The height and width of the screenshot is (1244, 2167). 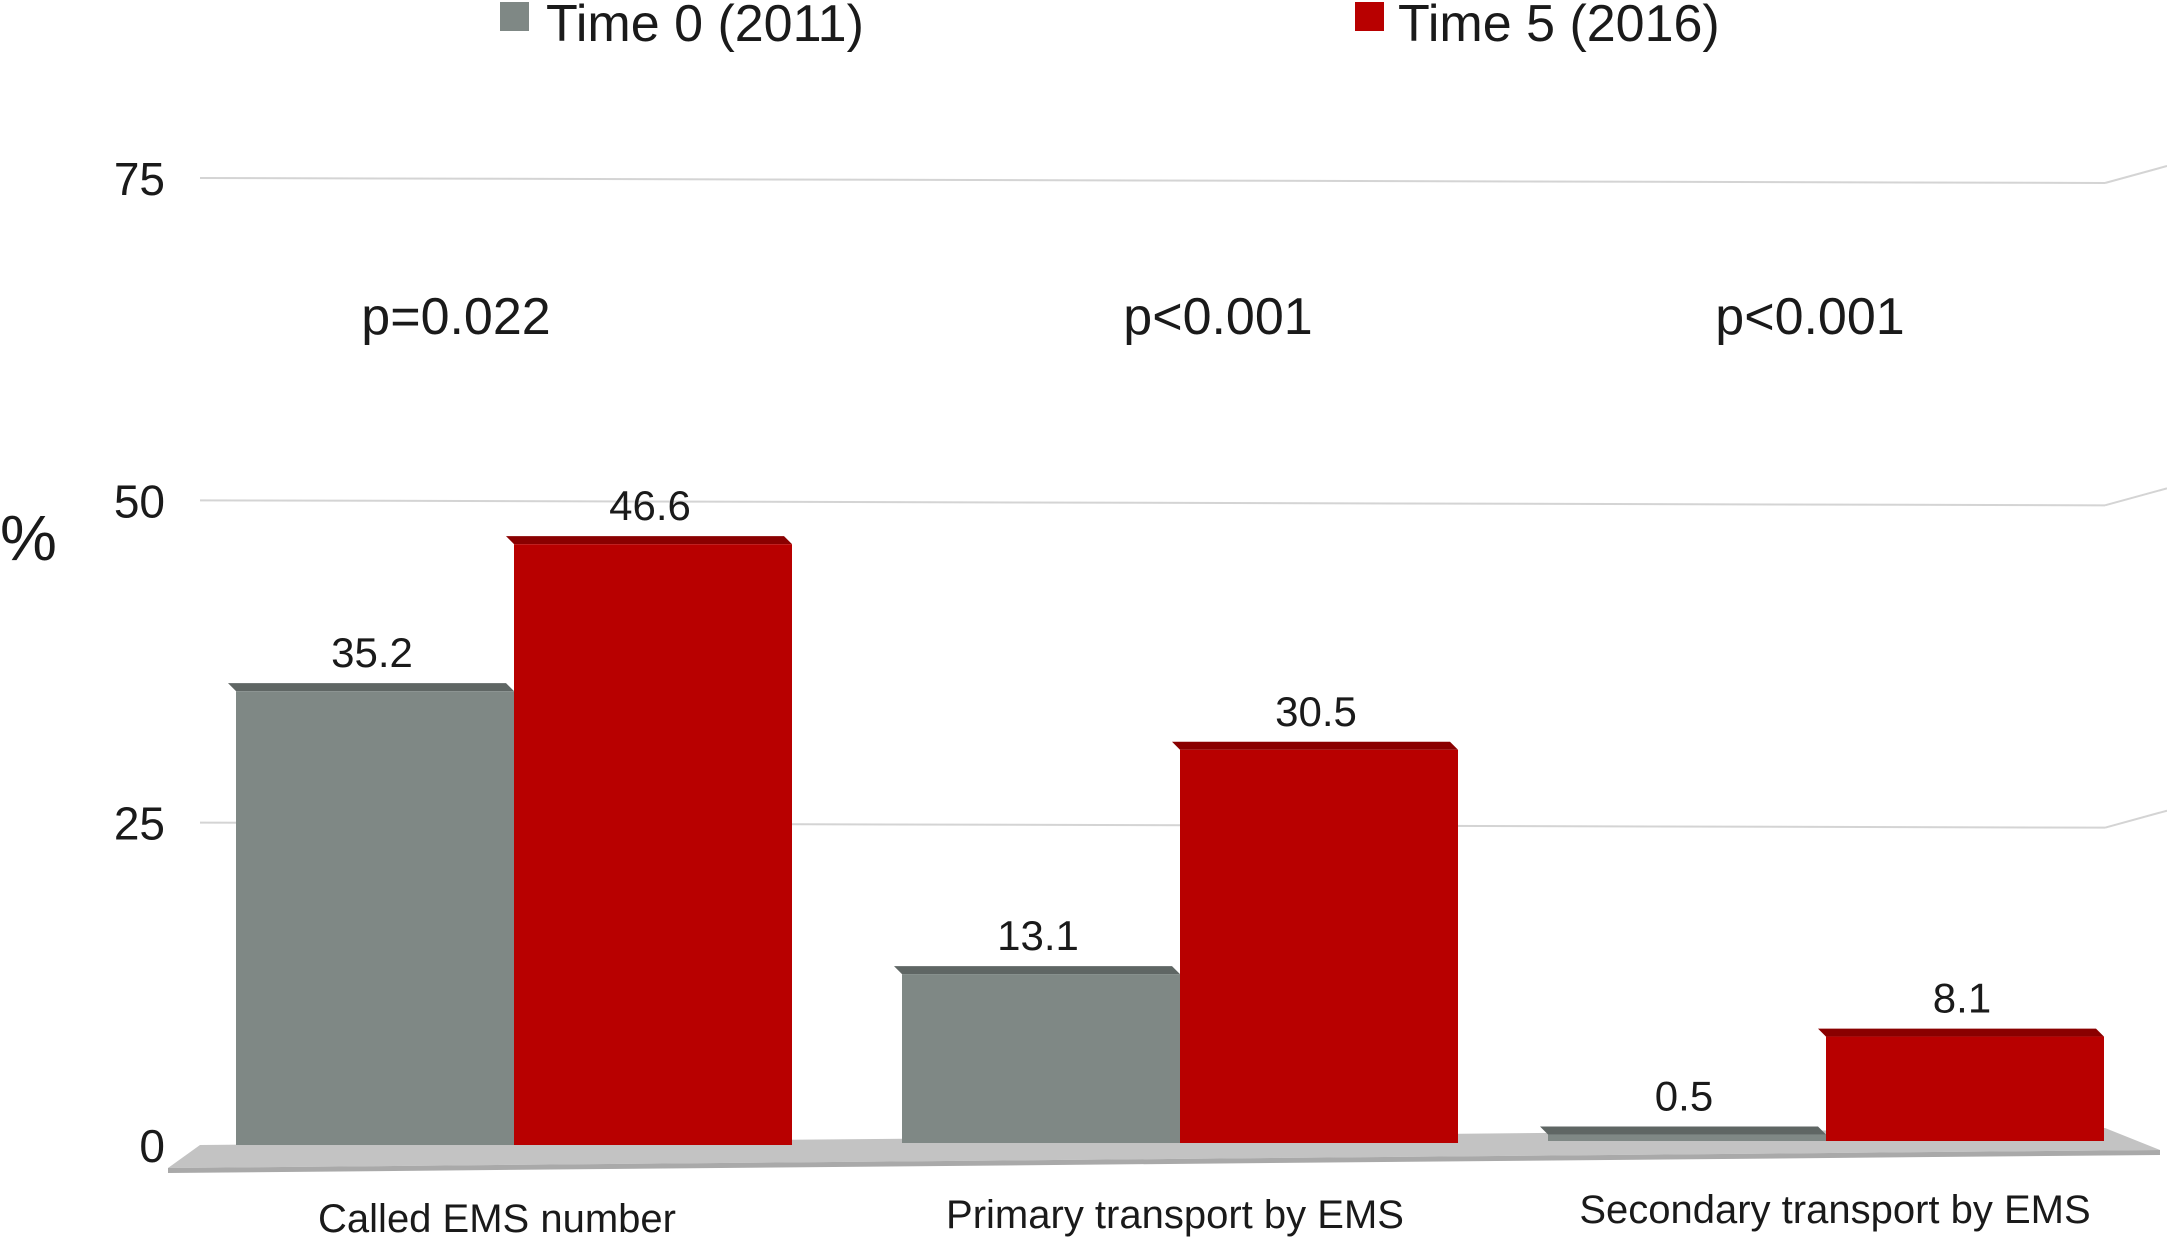 What do you see at coordinates (1175, 1215) in the screenshot?
I see `category-label-2: Primary transport by EMS` at bounding box center [1175, 1215].